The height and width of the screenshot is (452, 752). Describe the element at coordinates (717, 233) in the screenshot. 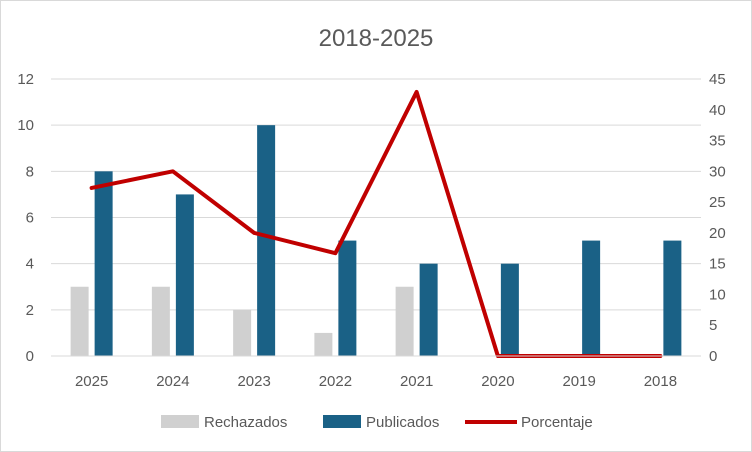

I see `right-axis-tick-label: 20` at that location.